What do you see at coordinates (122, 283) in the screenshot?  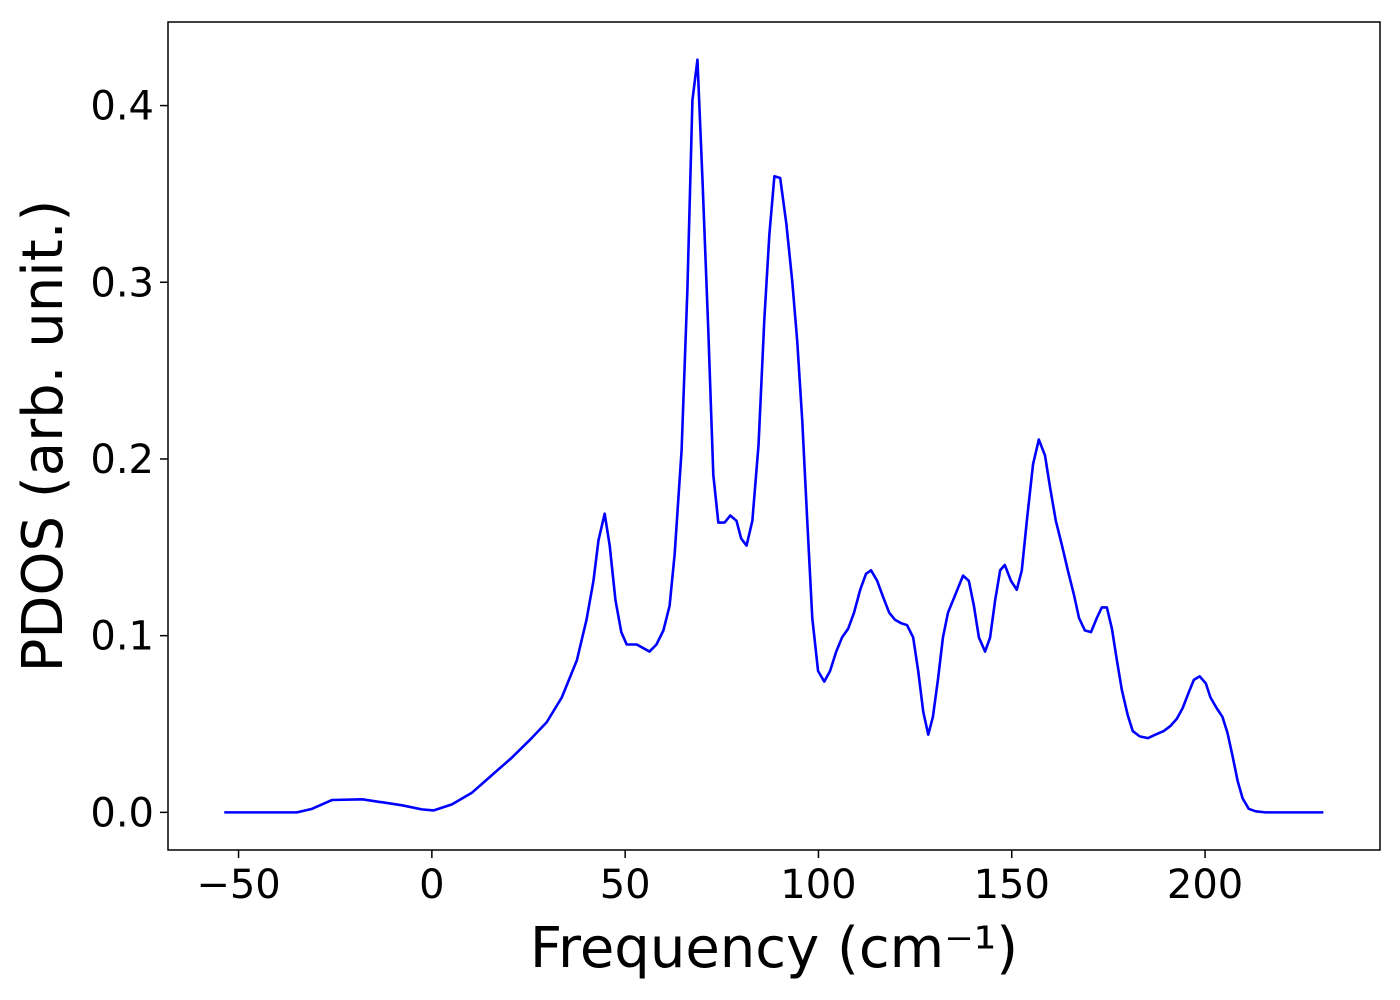 I see `y-tick-label: 0.3` at bounding box center [122, 283].